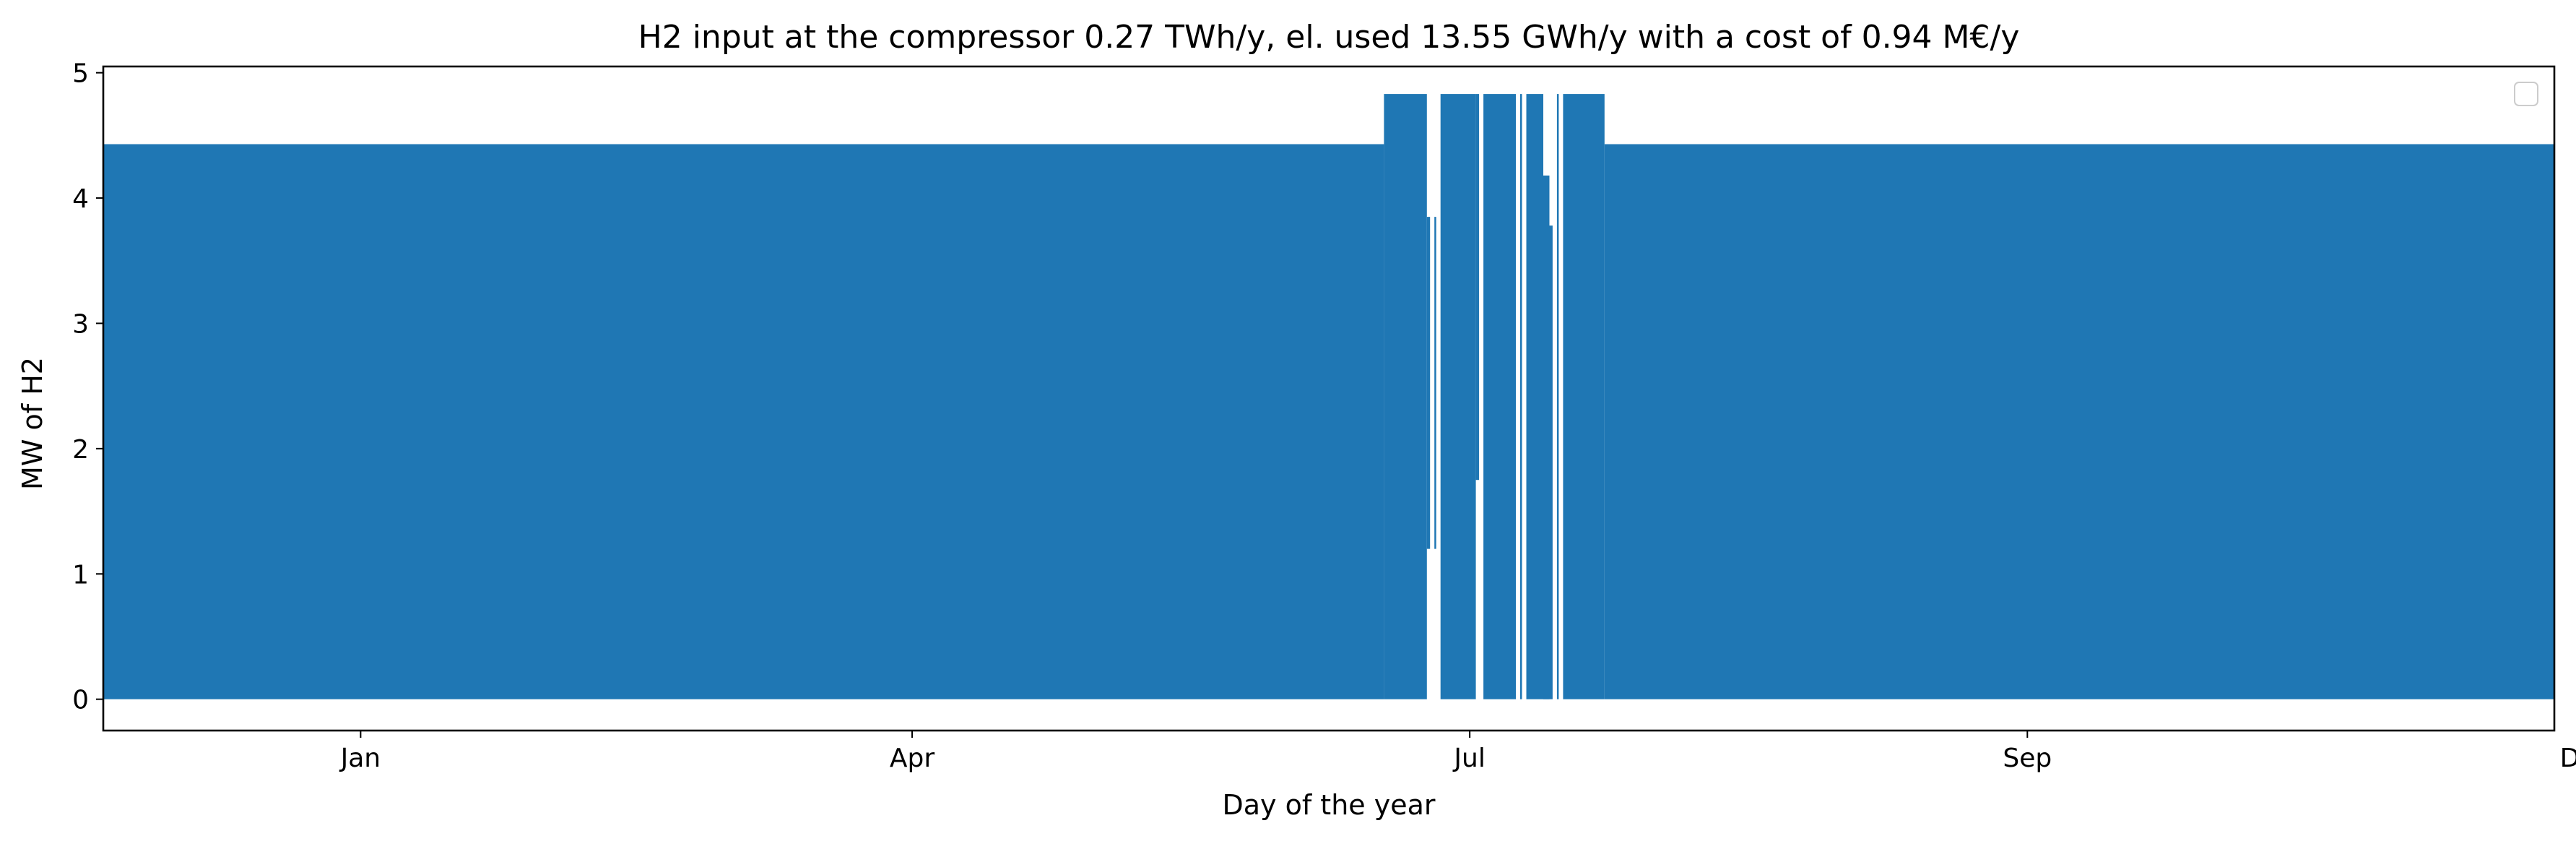 This screenshot has height=844, width=2576. I want to click on x-tick-label: Jul, so click(1468, 759).